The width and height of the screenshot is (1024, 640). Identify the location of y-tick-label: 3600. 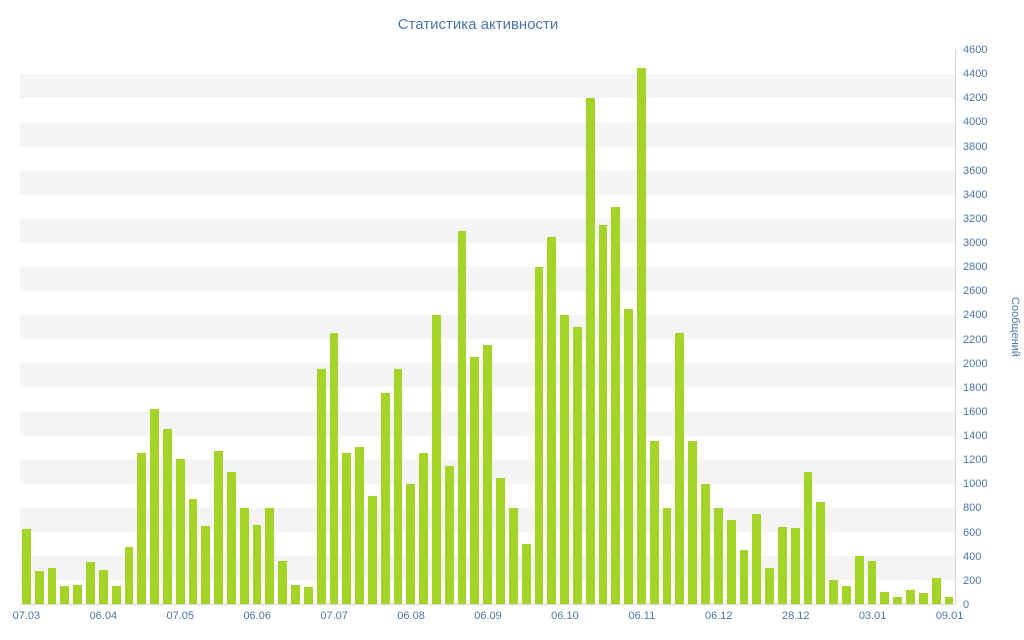
(975, 170).